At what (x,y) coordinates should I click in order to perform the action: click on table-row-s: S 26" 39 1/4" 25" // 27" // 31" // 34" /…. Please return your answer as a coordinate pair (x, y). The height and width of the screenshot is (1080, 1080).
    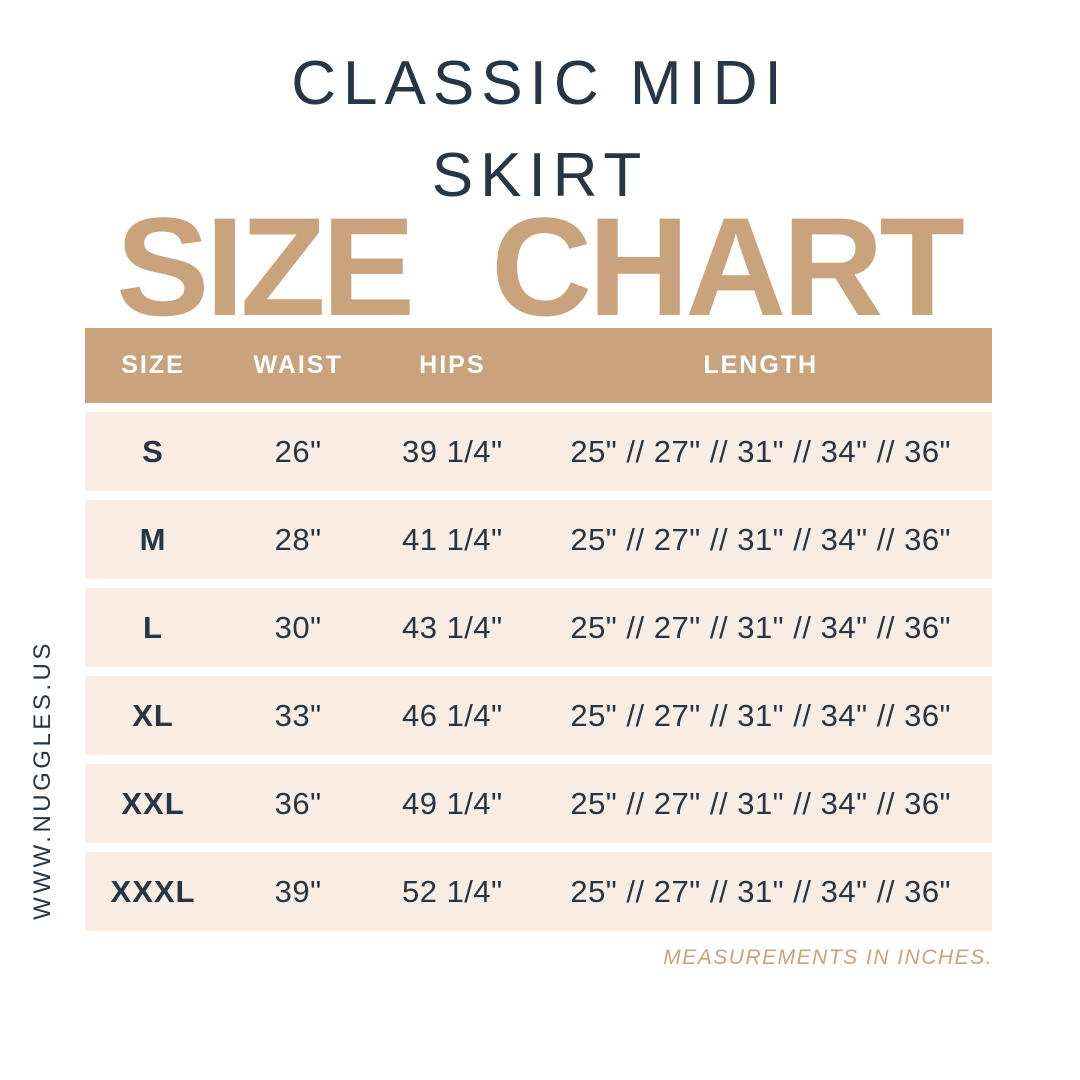
    Looking at the image, I should click on (538, 451).